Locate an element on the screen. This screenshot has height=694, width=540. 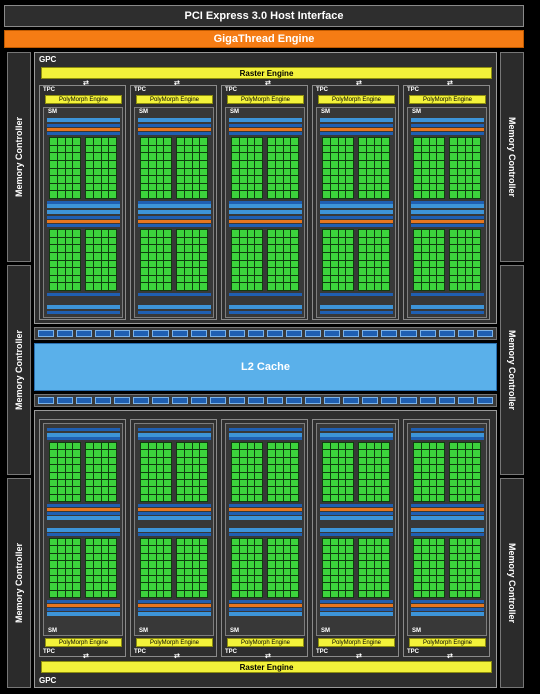
memory-controller-right-3: Memory Controller is located at coordinates (512, 583).